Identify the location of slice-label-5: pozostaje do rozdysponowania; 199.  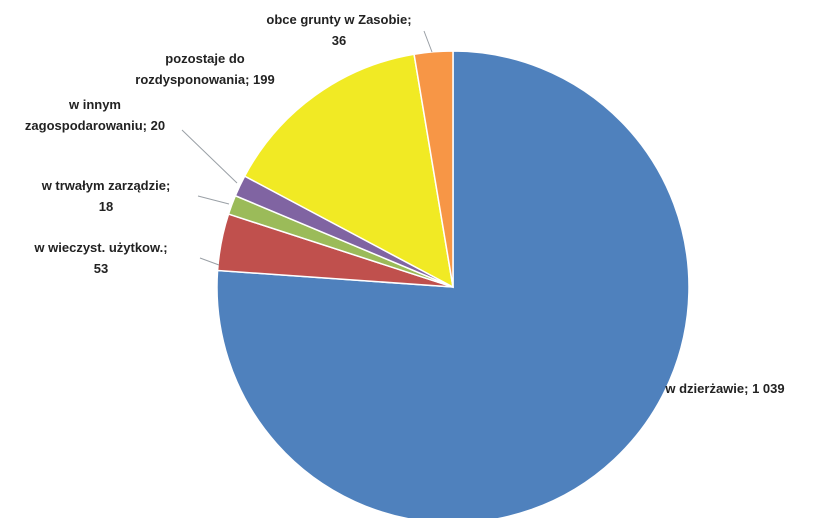
(204, 69).